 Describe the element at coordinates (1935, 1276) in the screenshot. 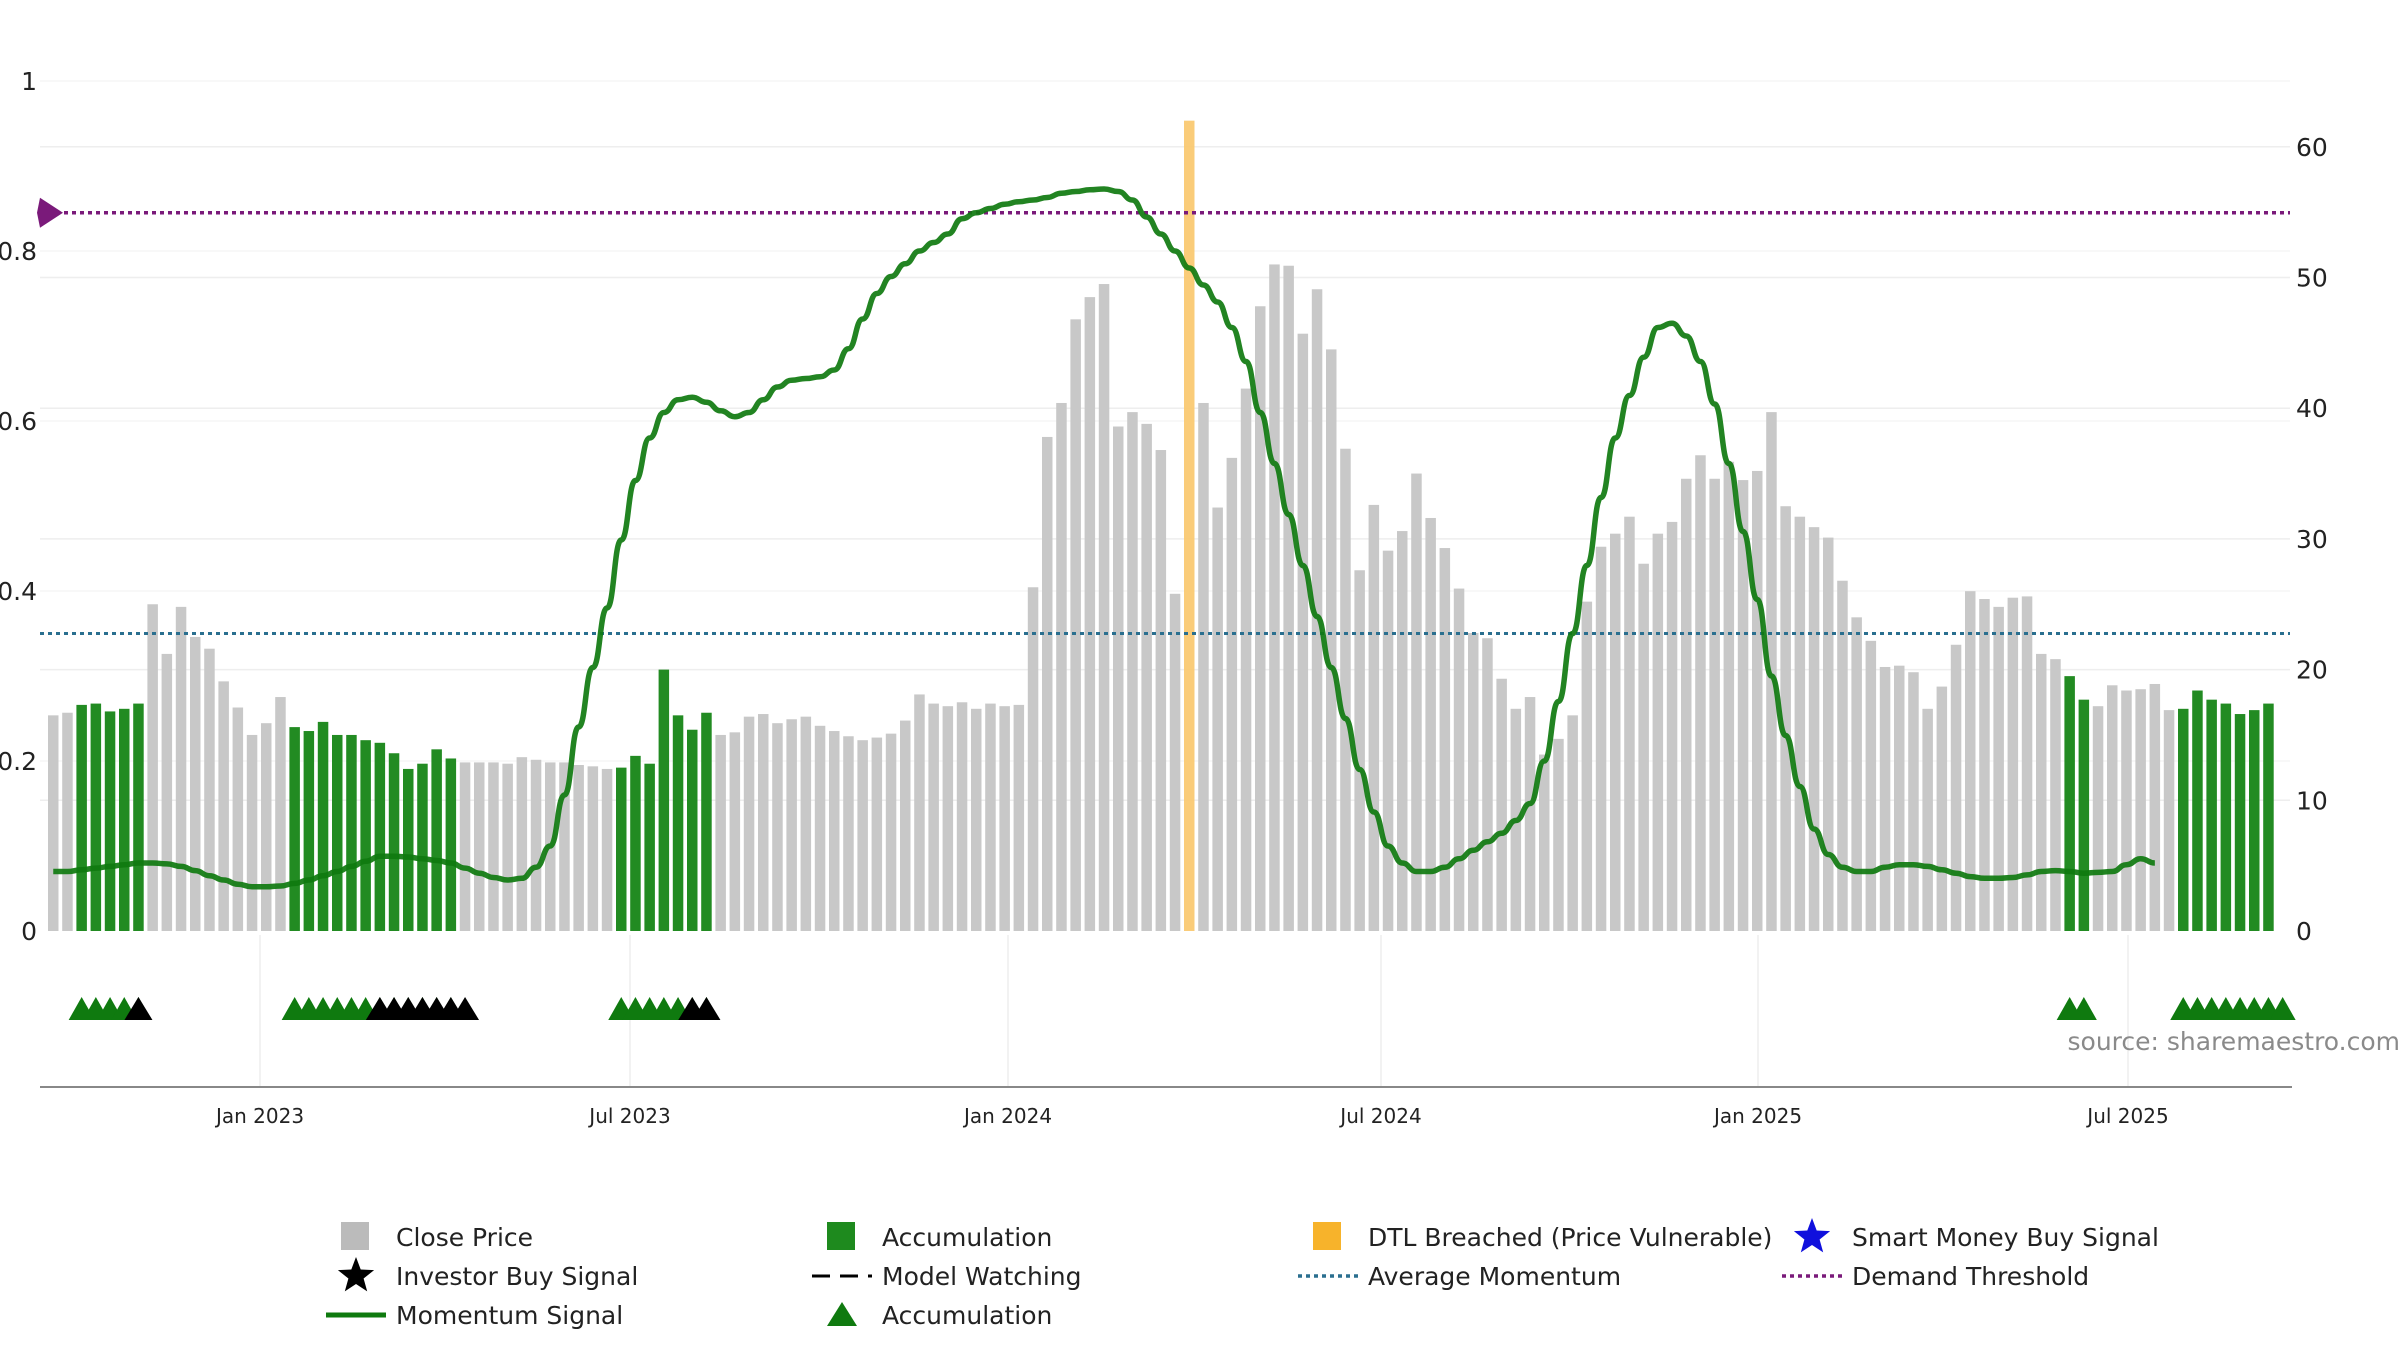

I see `legend-item: Demand Threshold` at that location.